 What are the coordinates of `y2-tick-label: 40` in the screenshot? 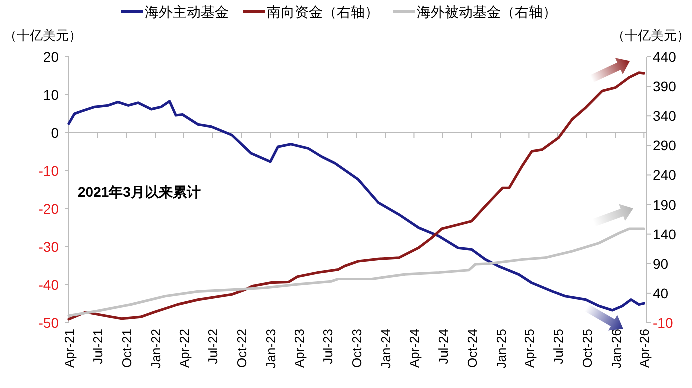 It's located at (661, 293).